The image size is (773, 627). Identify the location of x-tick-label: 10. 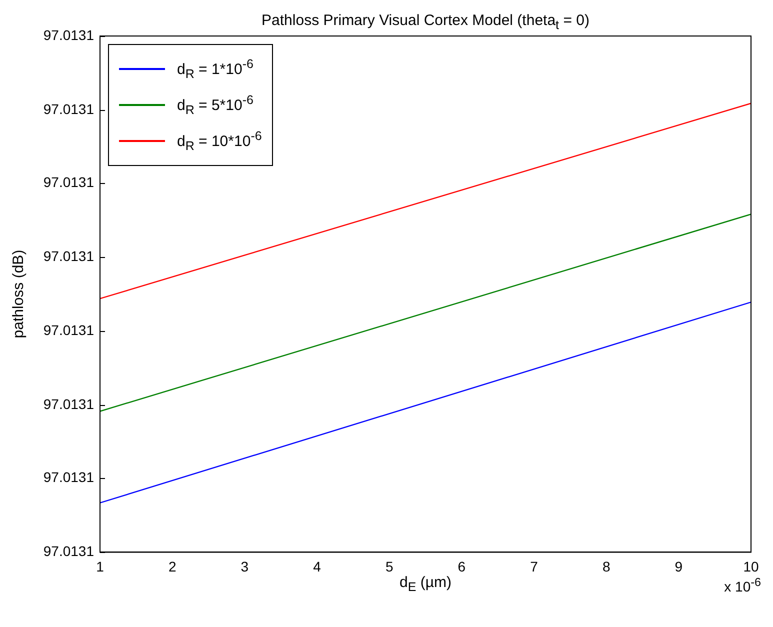
(751, 566).